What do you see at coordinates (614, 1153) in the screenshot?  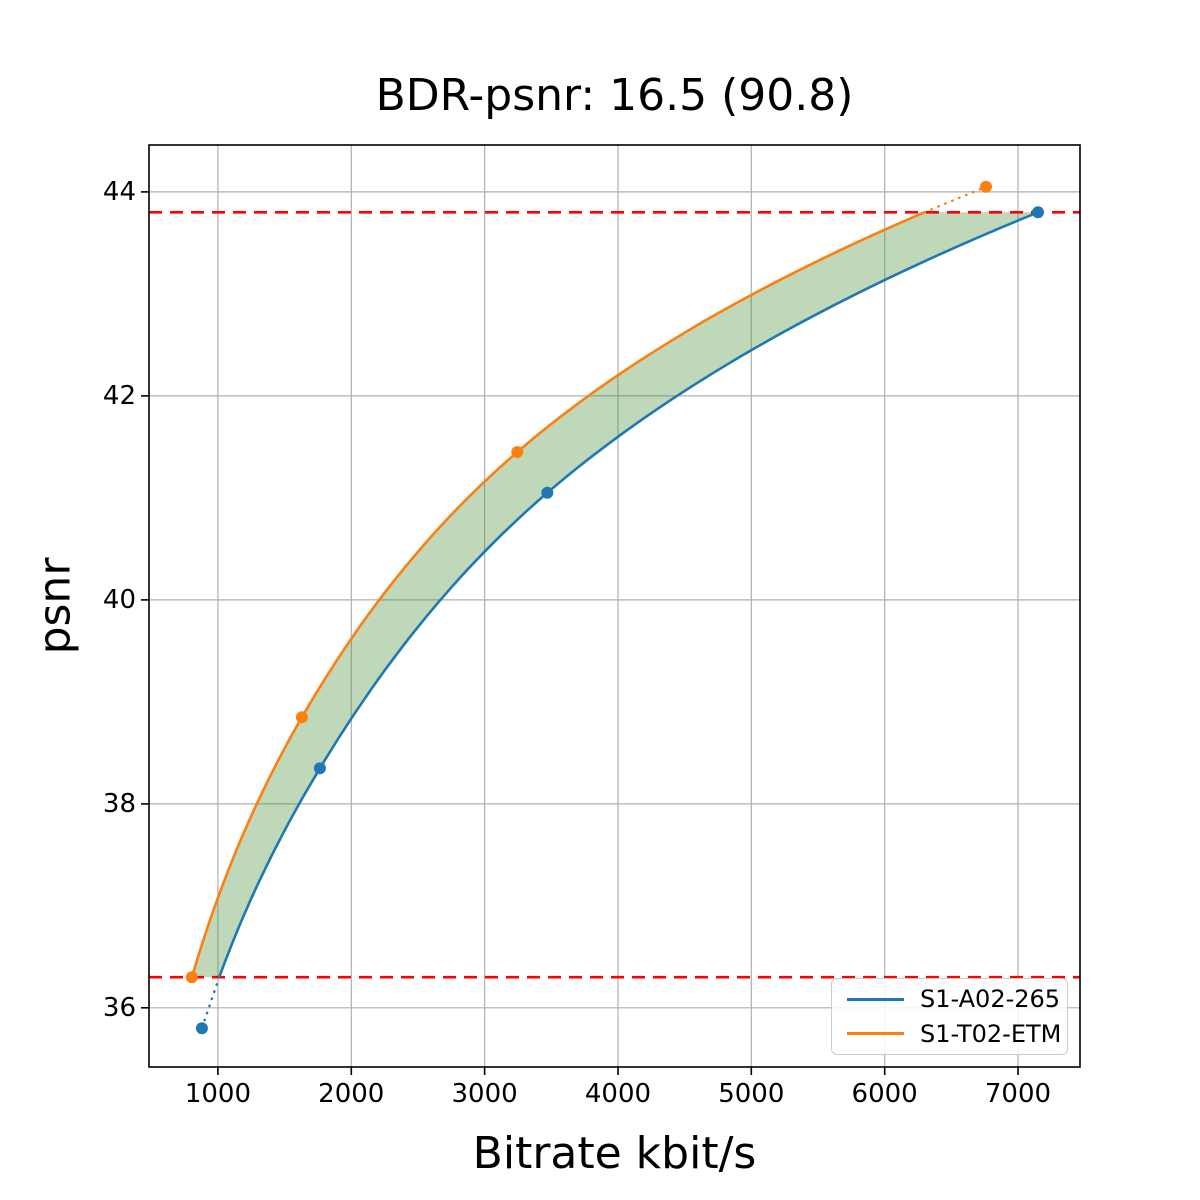 I see `x-axis-label: Bitrate kbit/s` at bounding box center [614, 1153].